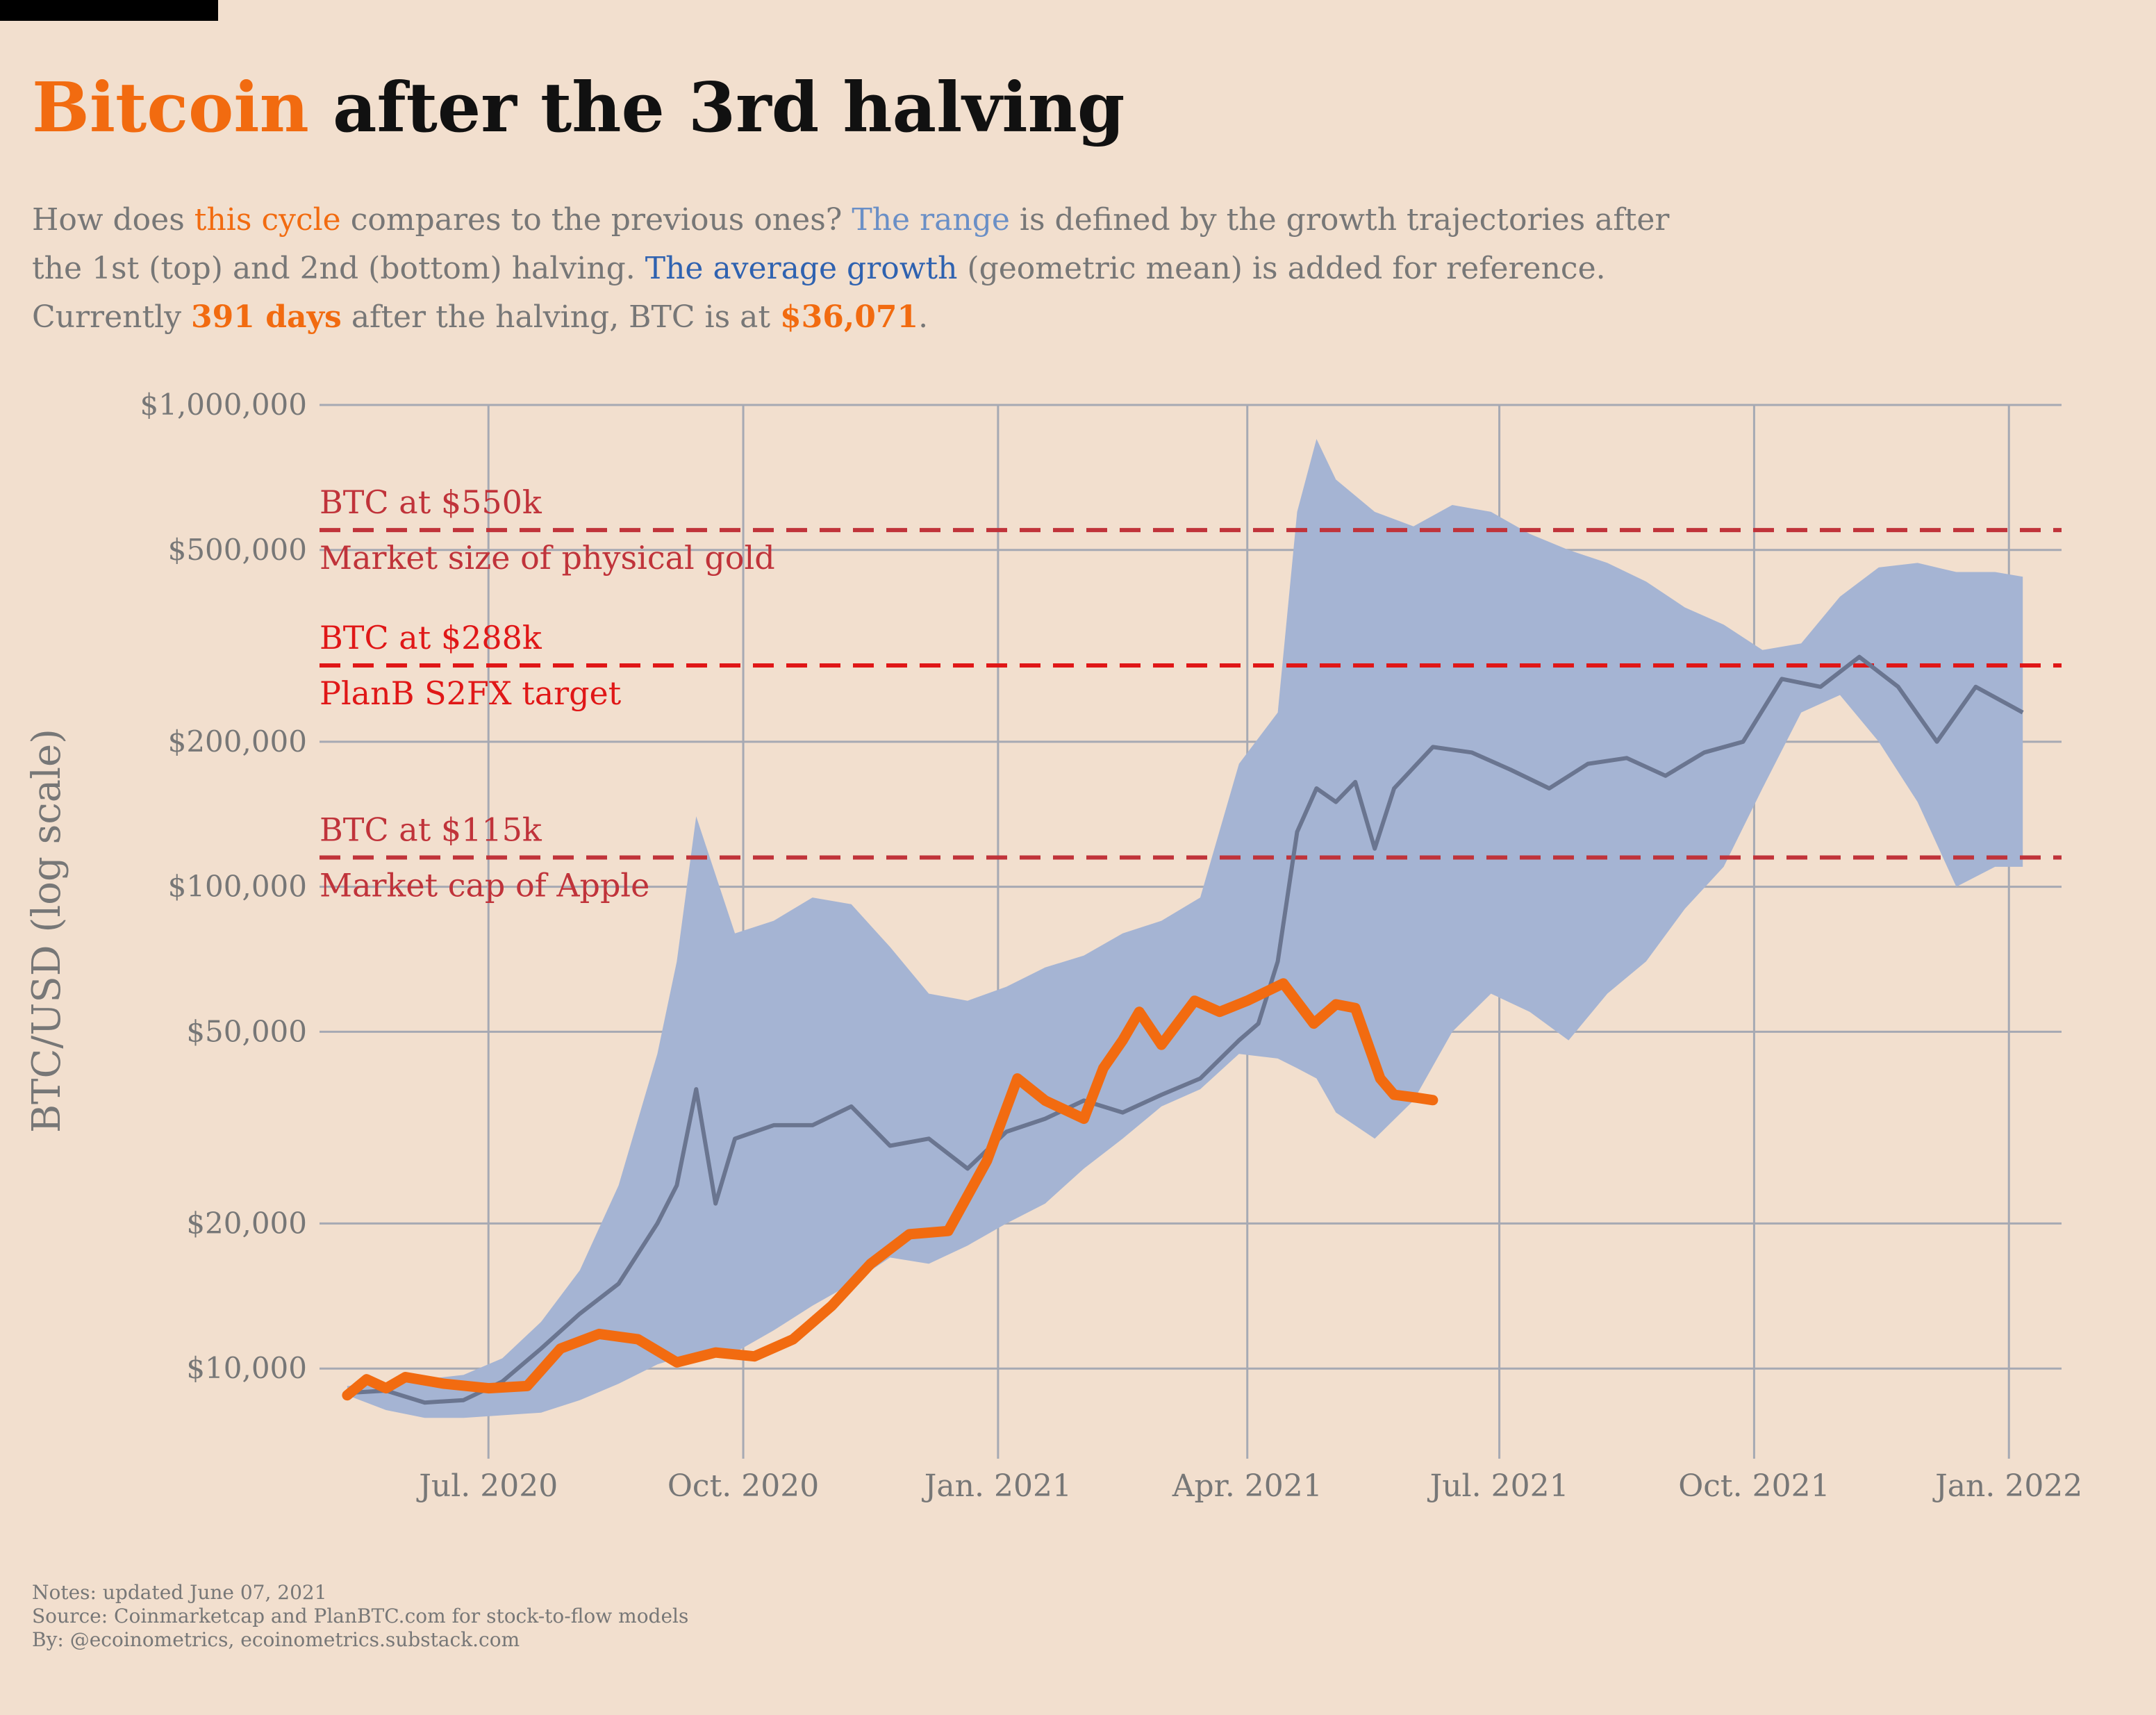  I want to click on subtitle-text: Currently, so click(112, 317).